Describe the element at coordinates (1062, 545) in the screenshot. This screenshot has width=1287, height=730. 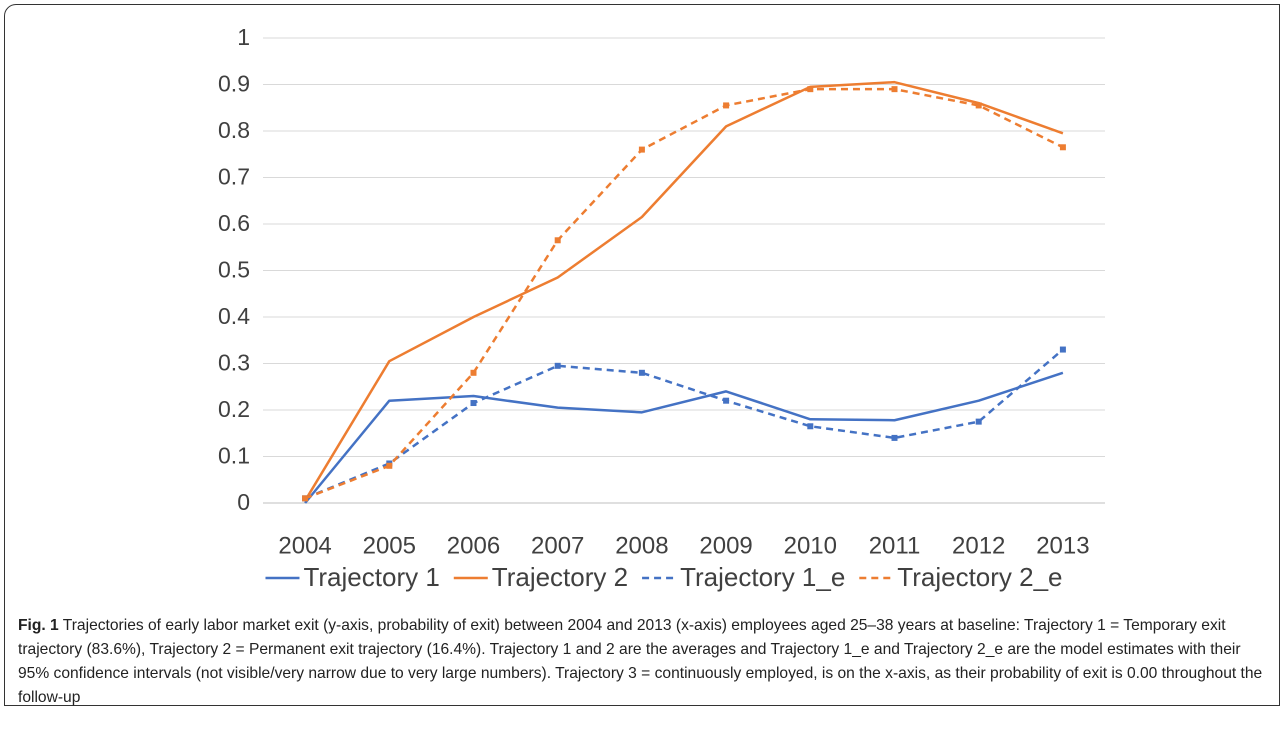
I see `x-tick-label: 2013` at that location.